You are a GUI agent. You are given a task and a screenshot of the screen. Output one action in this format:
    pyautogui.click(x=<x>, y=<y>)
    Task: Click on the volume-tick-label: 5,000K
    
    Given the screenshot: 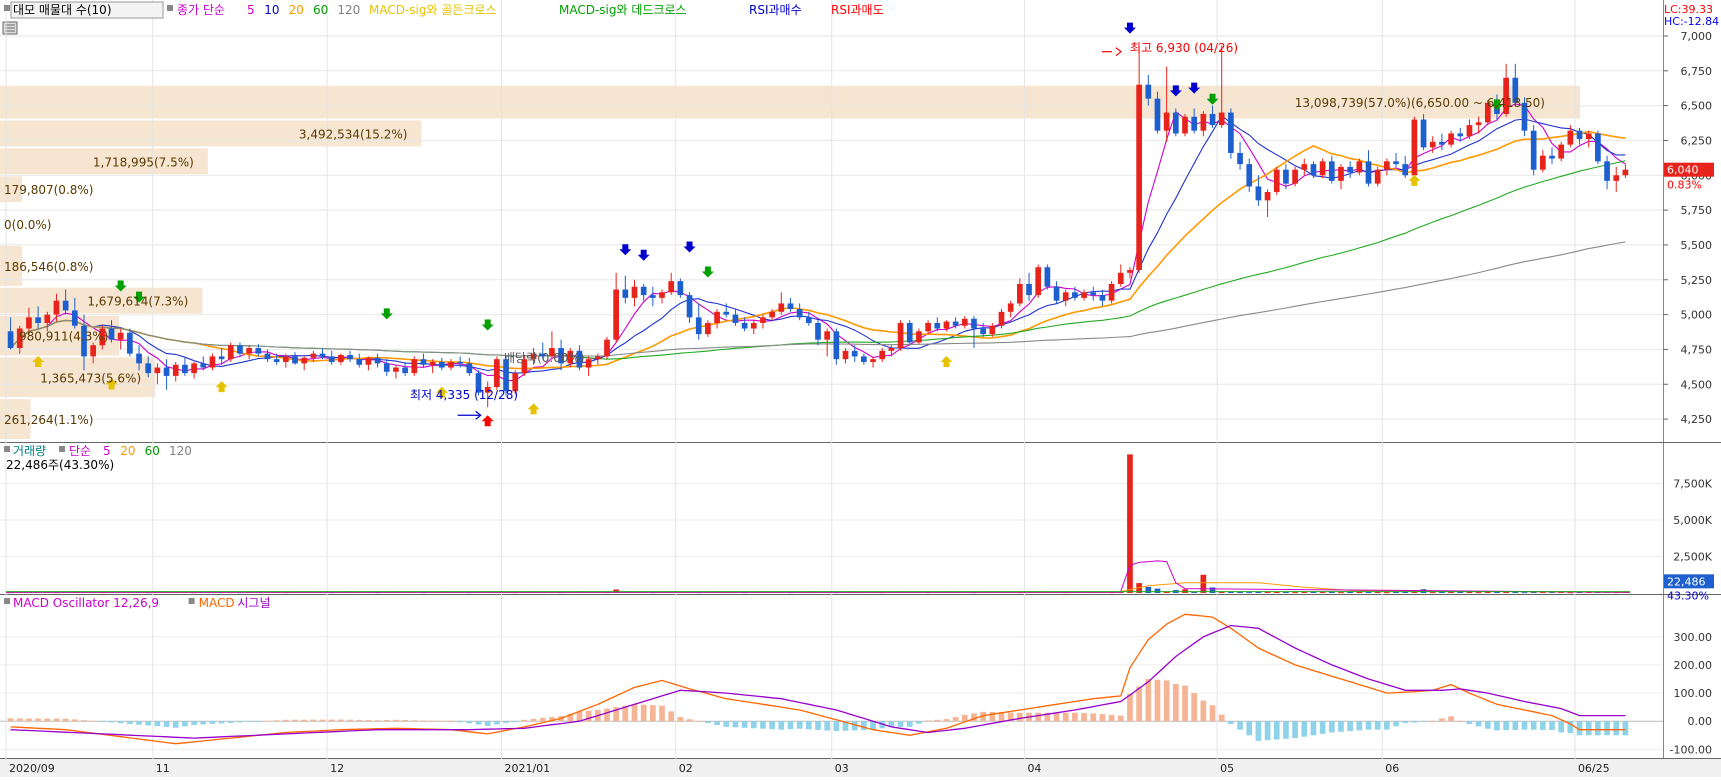 What is the action you would take?
    pyautogui.click(x=1692, y=520)
    